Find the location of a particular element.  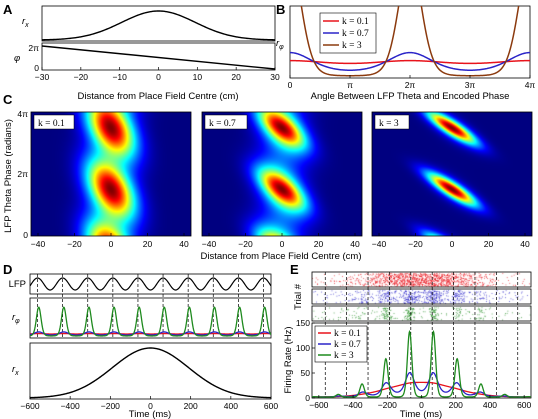

panel-d-lfp-frame is located at coordinates (150, 284).